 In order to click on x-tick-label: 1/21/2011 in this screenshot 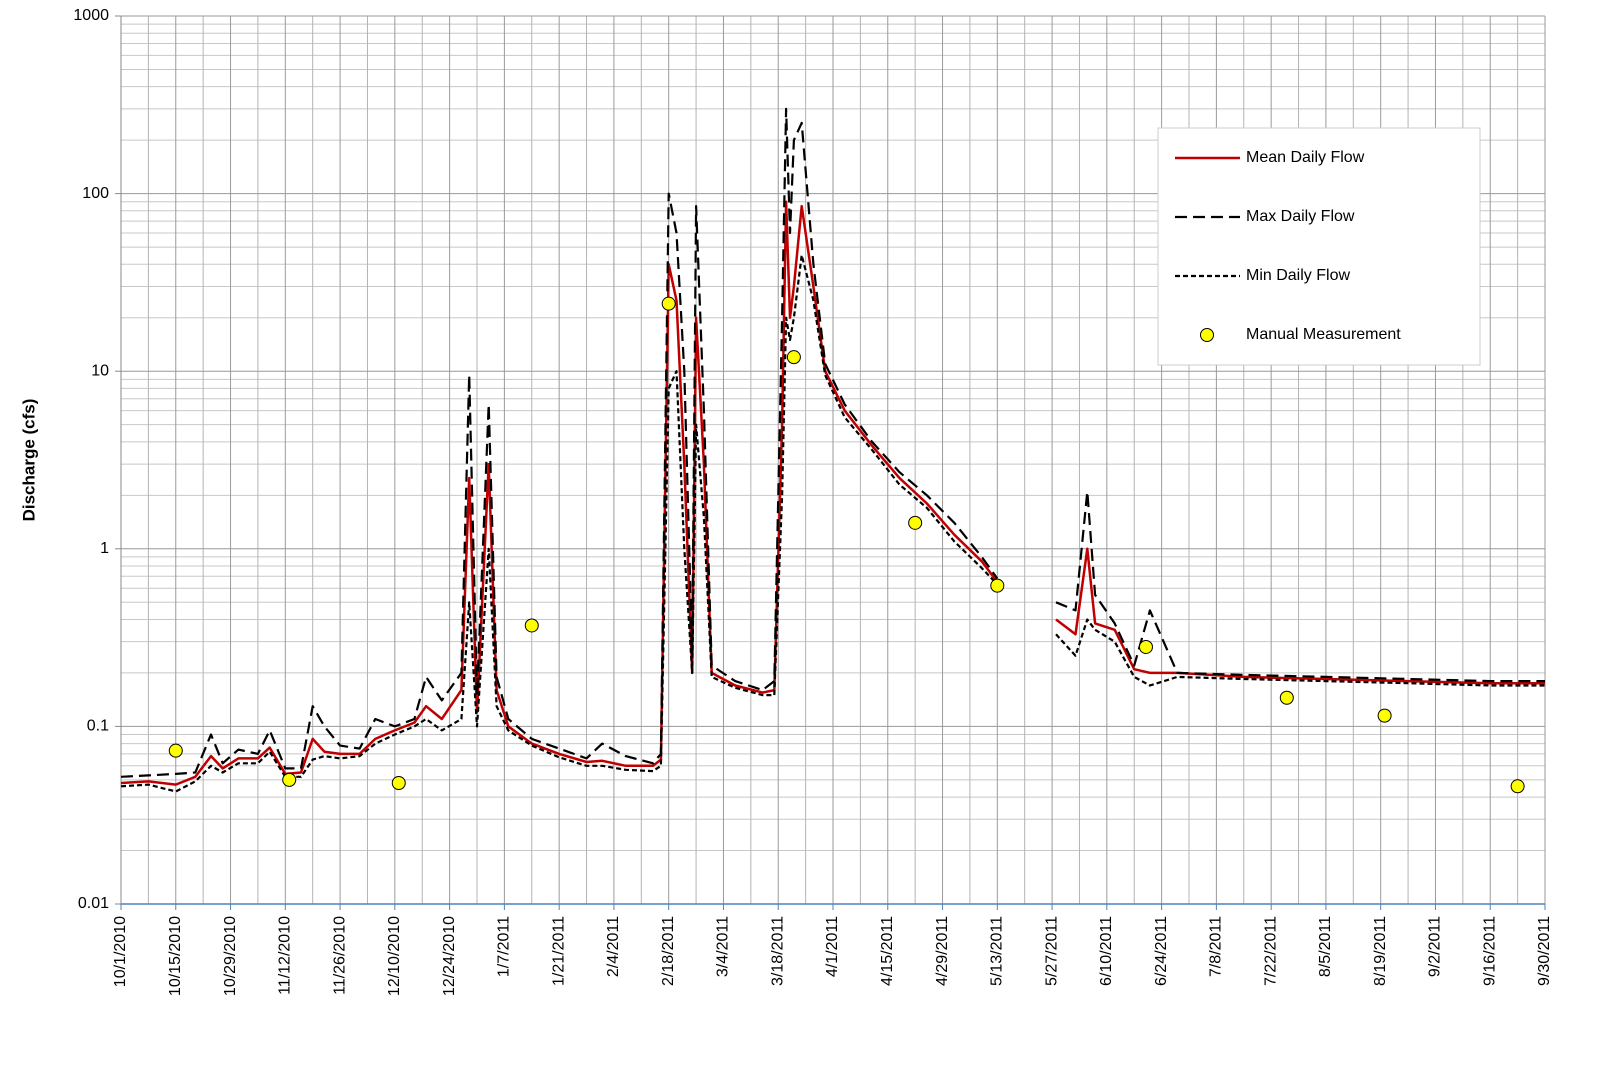, I will do `click(558, 951)`.